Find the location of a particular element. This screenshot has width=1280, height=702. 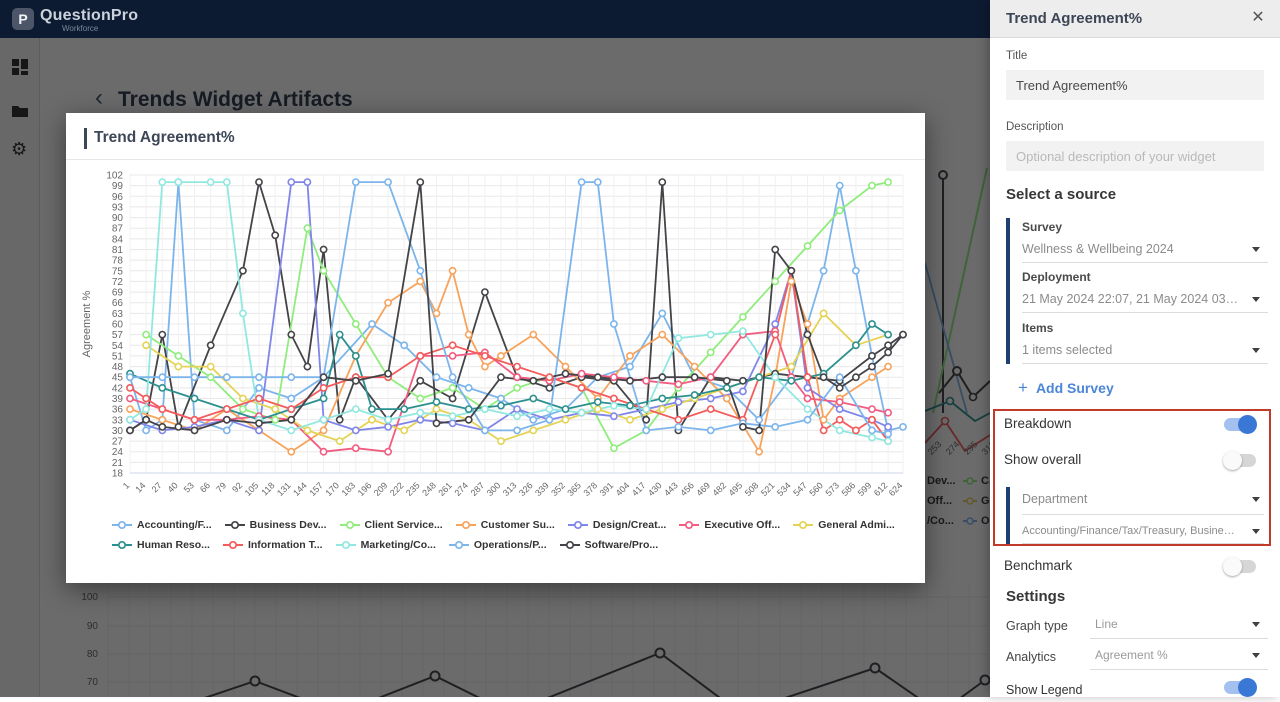

svg-text: 81 is located at coordinates (118, 250).